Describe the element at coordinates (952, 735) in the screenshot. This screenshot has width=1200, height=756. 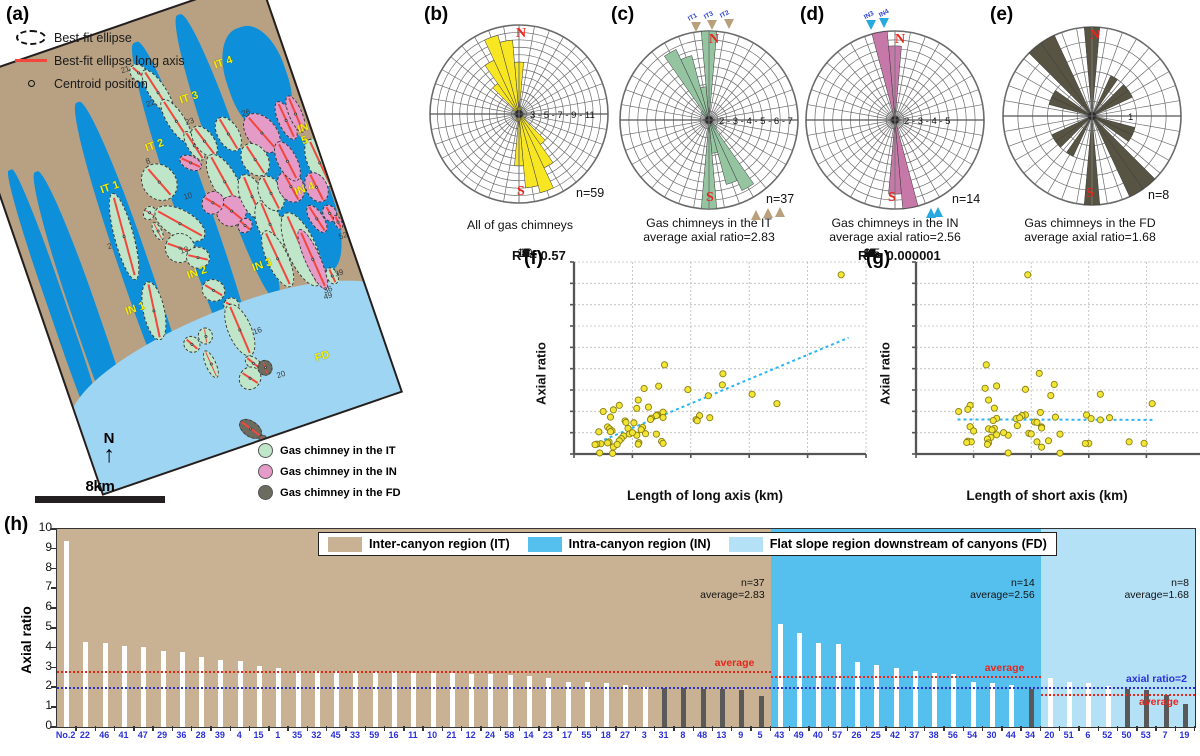
I see `x-tick-label-h: 56` at that location.